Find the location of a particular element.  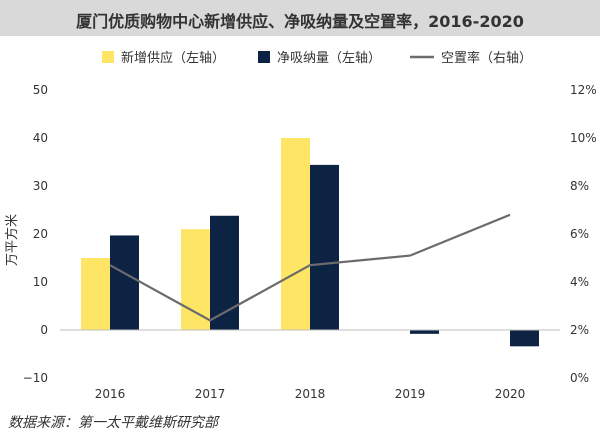

y-tick-label: 10 is located at coordinates (40, 282).